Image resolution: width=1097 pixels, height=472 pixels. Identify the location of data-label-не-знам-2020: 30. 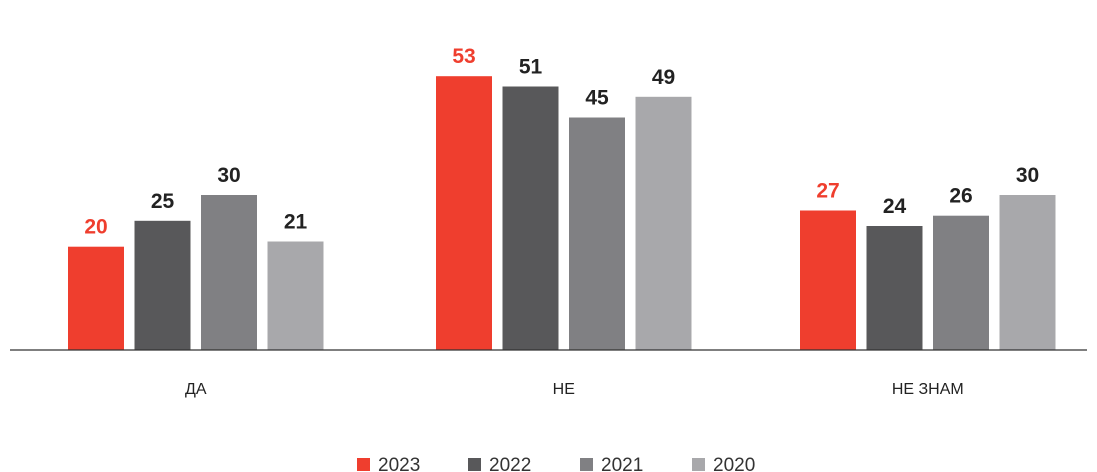
(1027, 175).